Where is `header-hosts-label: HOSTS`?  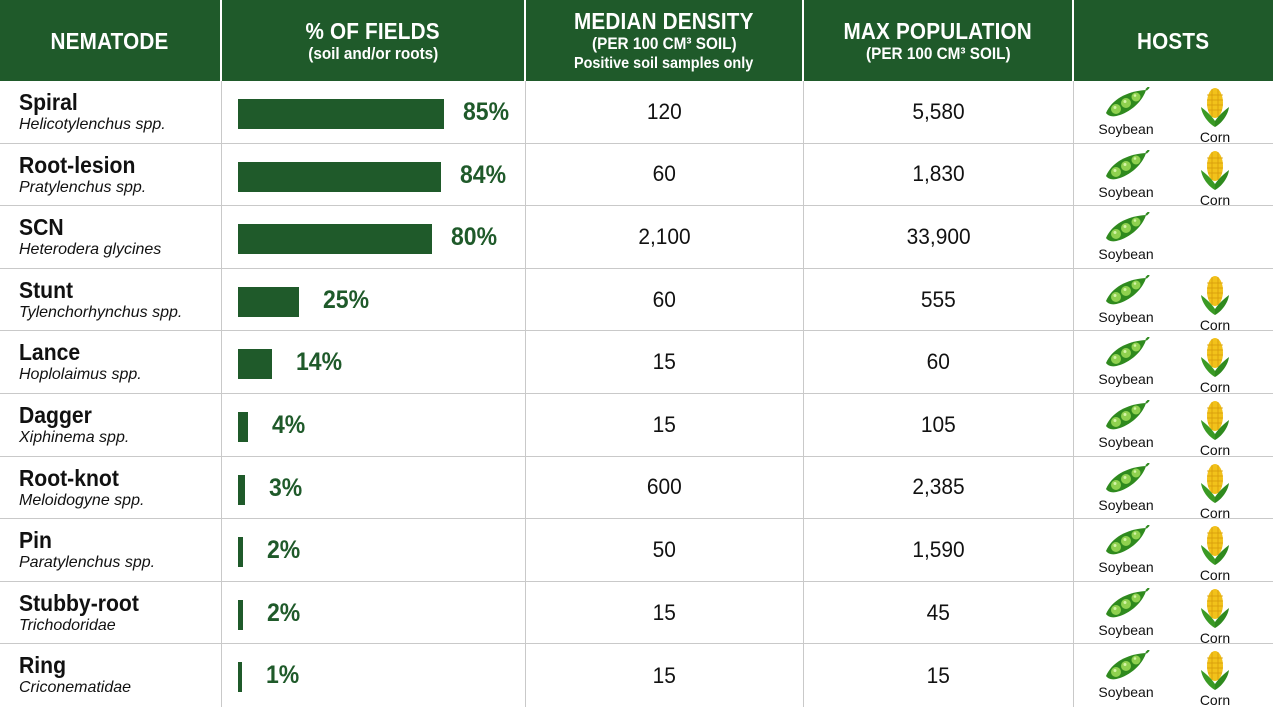 header-hosts-label: HOSTS is located at coordinates (1173, 40).